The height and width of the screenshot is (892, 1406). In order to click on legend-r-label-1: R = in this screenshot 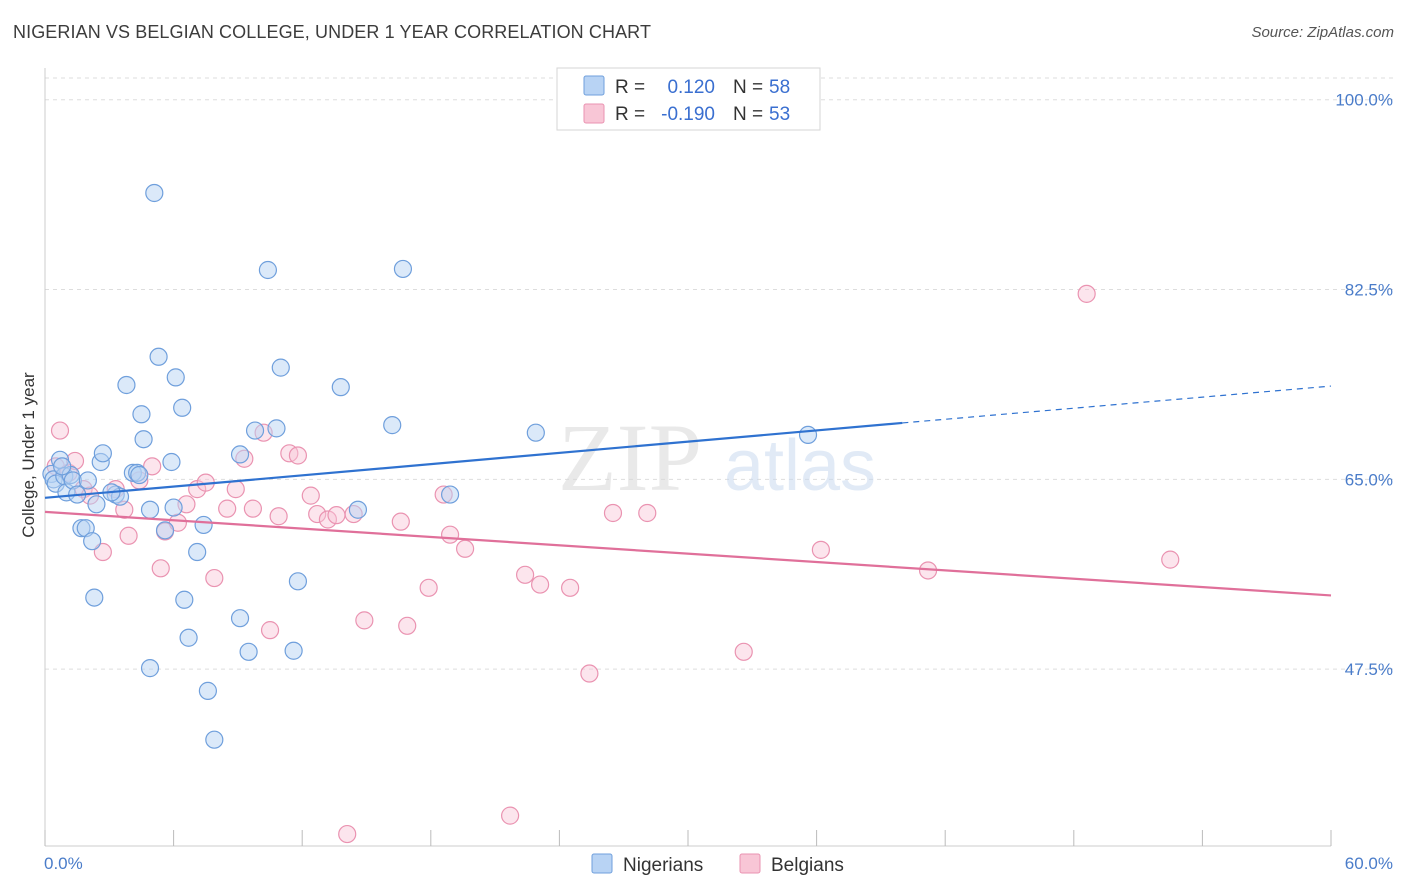, I will do `click(630, 87)`.